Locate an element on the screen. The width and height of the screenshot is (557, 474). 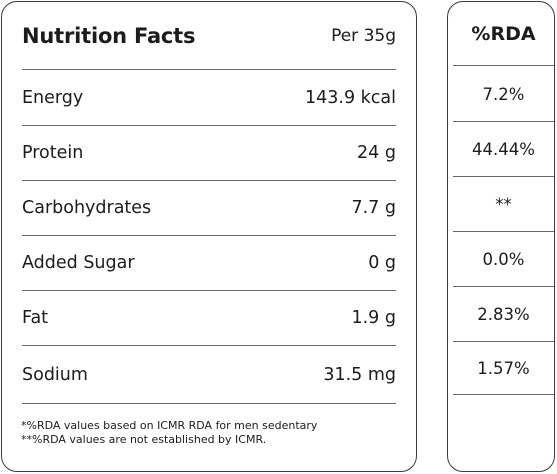
nutrient-row-sodium: Sodium 31.5 mg is located at coordinates (209, 375).